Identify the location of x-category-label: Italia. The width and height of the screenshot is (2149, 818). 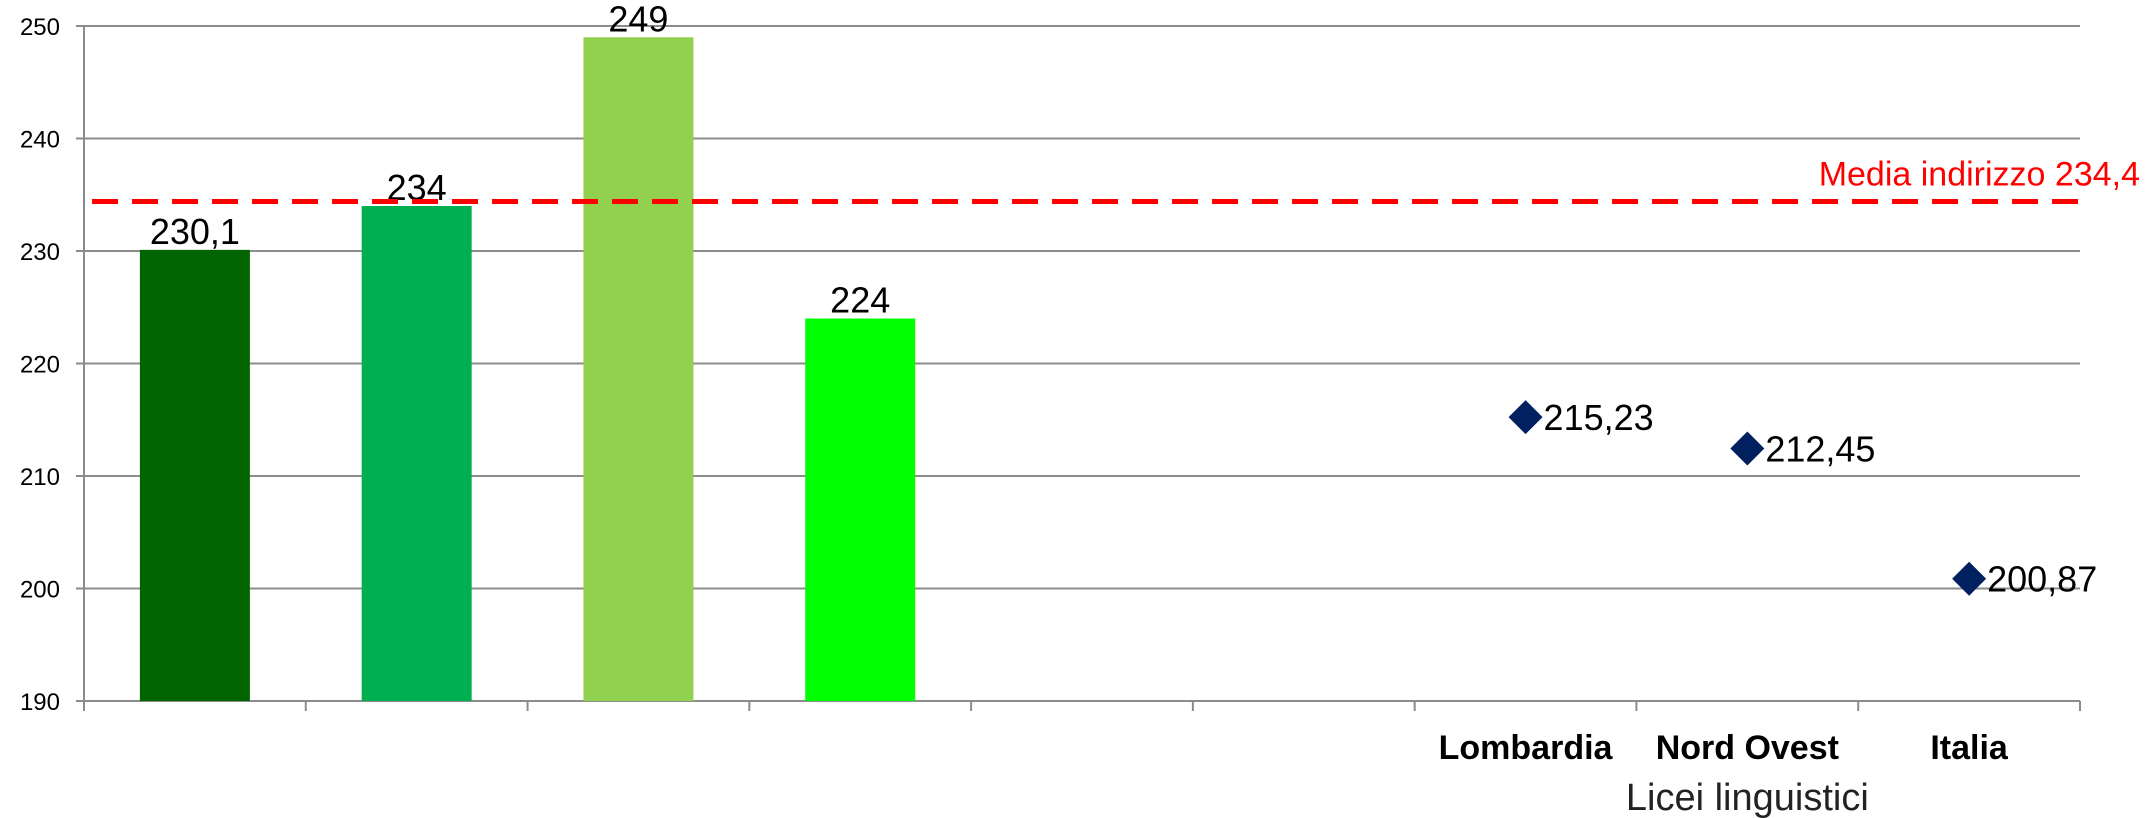
(1969, 748).